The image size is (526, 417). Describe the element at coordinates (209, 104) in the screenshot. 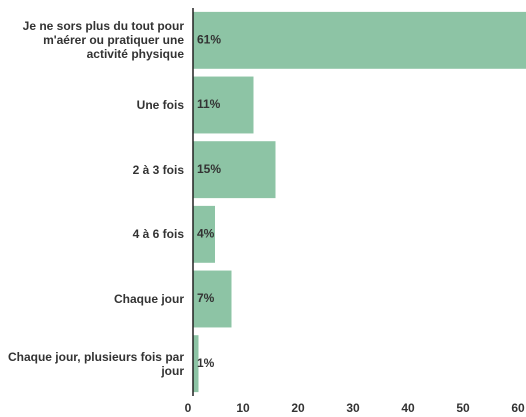

I see `value-label: 11%` at that location.